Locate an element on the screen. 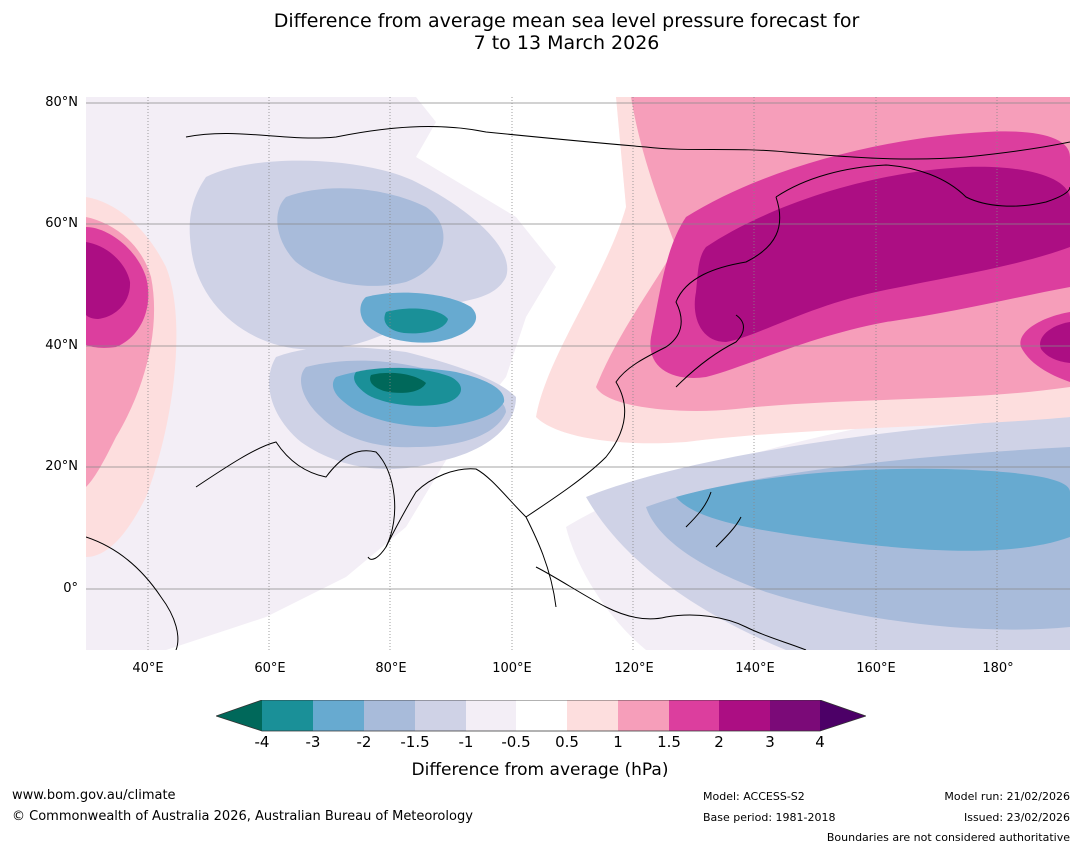 The image size is (1081, 850). lat-label-60n: 60°N is located at coordinates (61, 223).